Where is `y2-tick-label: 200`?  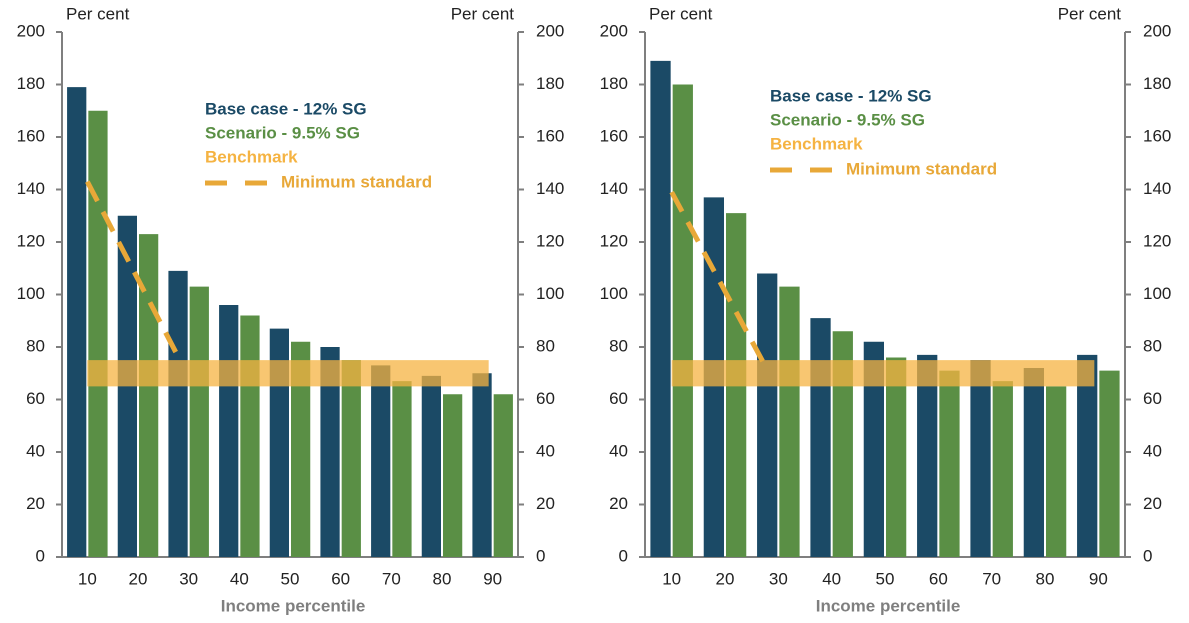
y2-tick-label: 200 is located at coordinates (550, 30).